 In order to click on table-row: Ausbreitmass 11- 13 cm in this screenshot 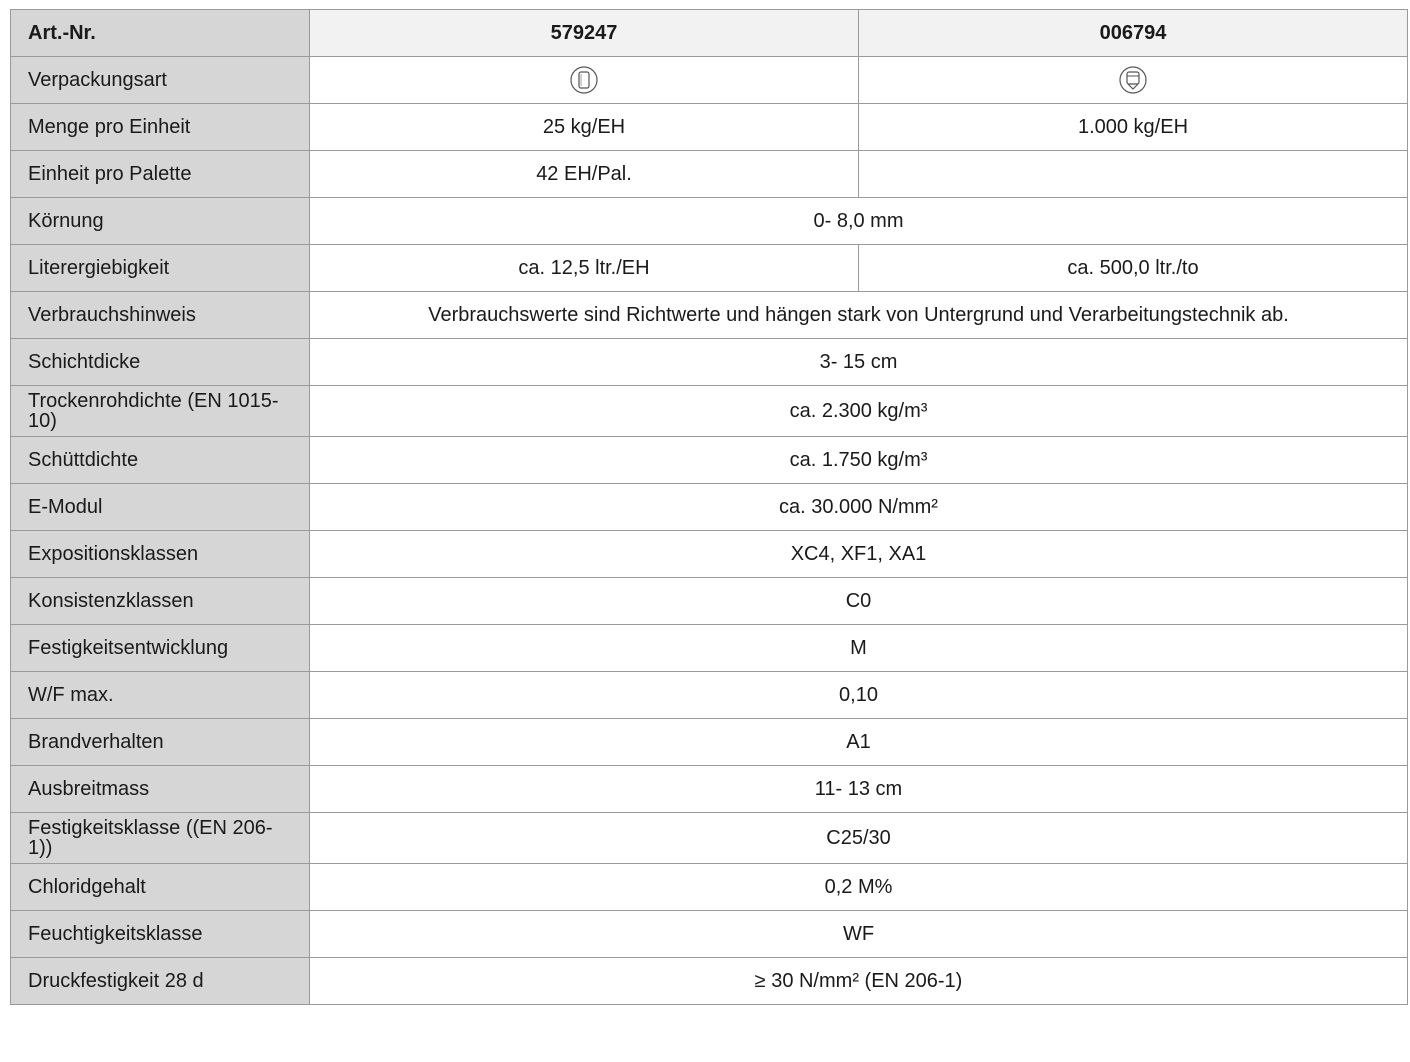, I will do `click(709, 789)`.